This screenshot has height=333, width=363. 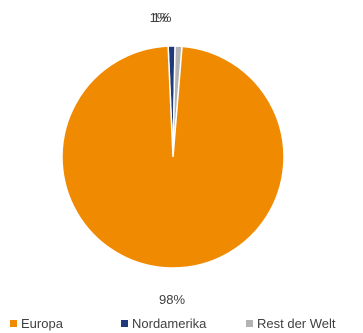 I want to click on legend-label-europa: Europa, so click(x=42, y=323).